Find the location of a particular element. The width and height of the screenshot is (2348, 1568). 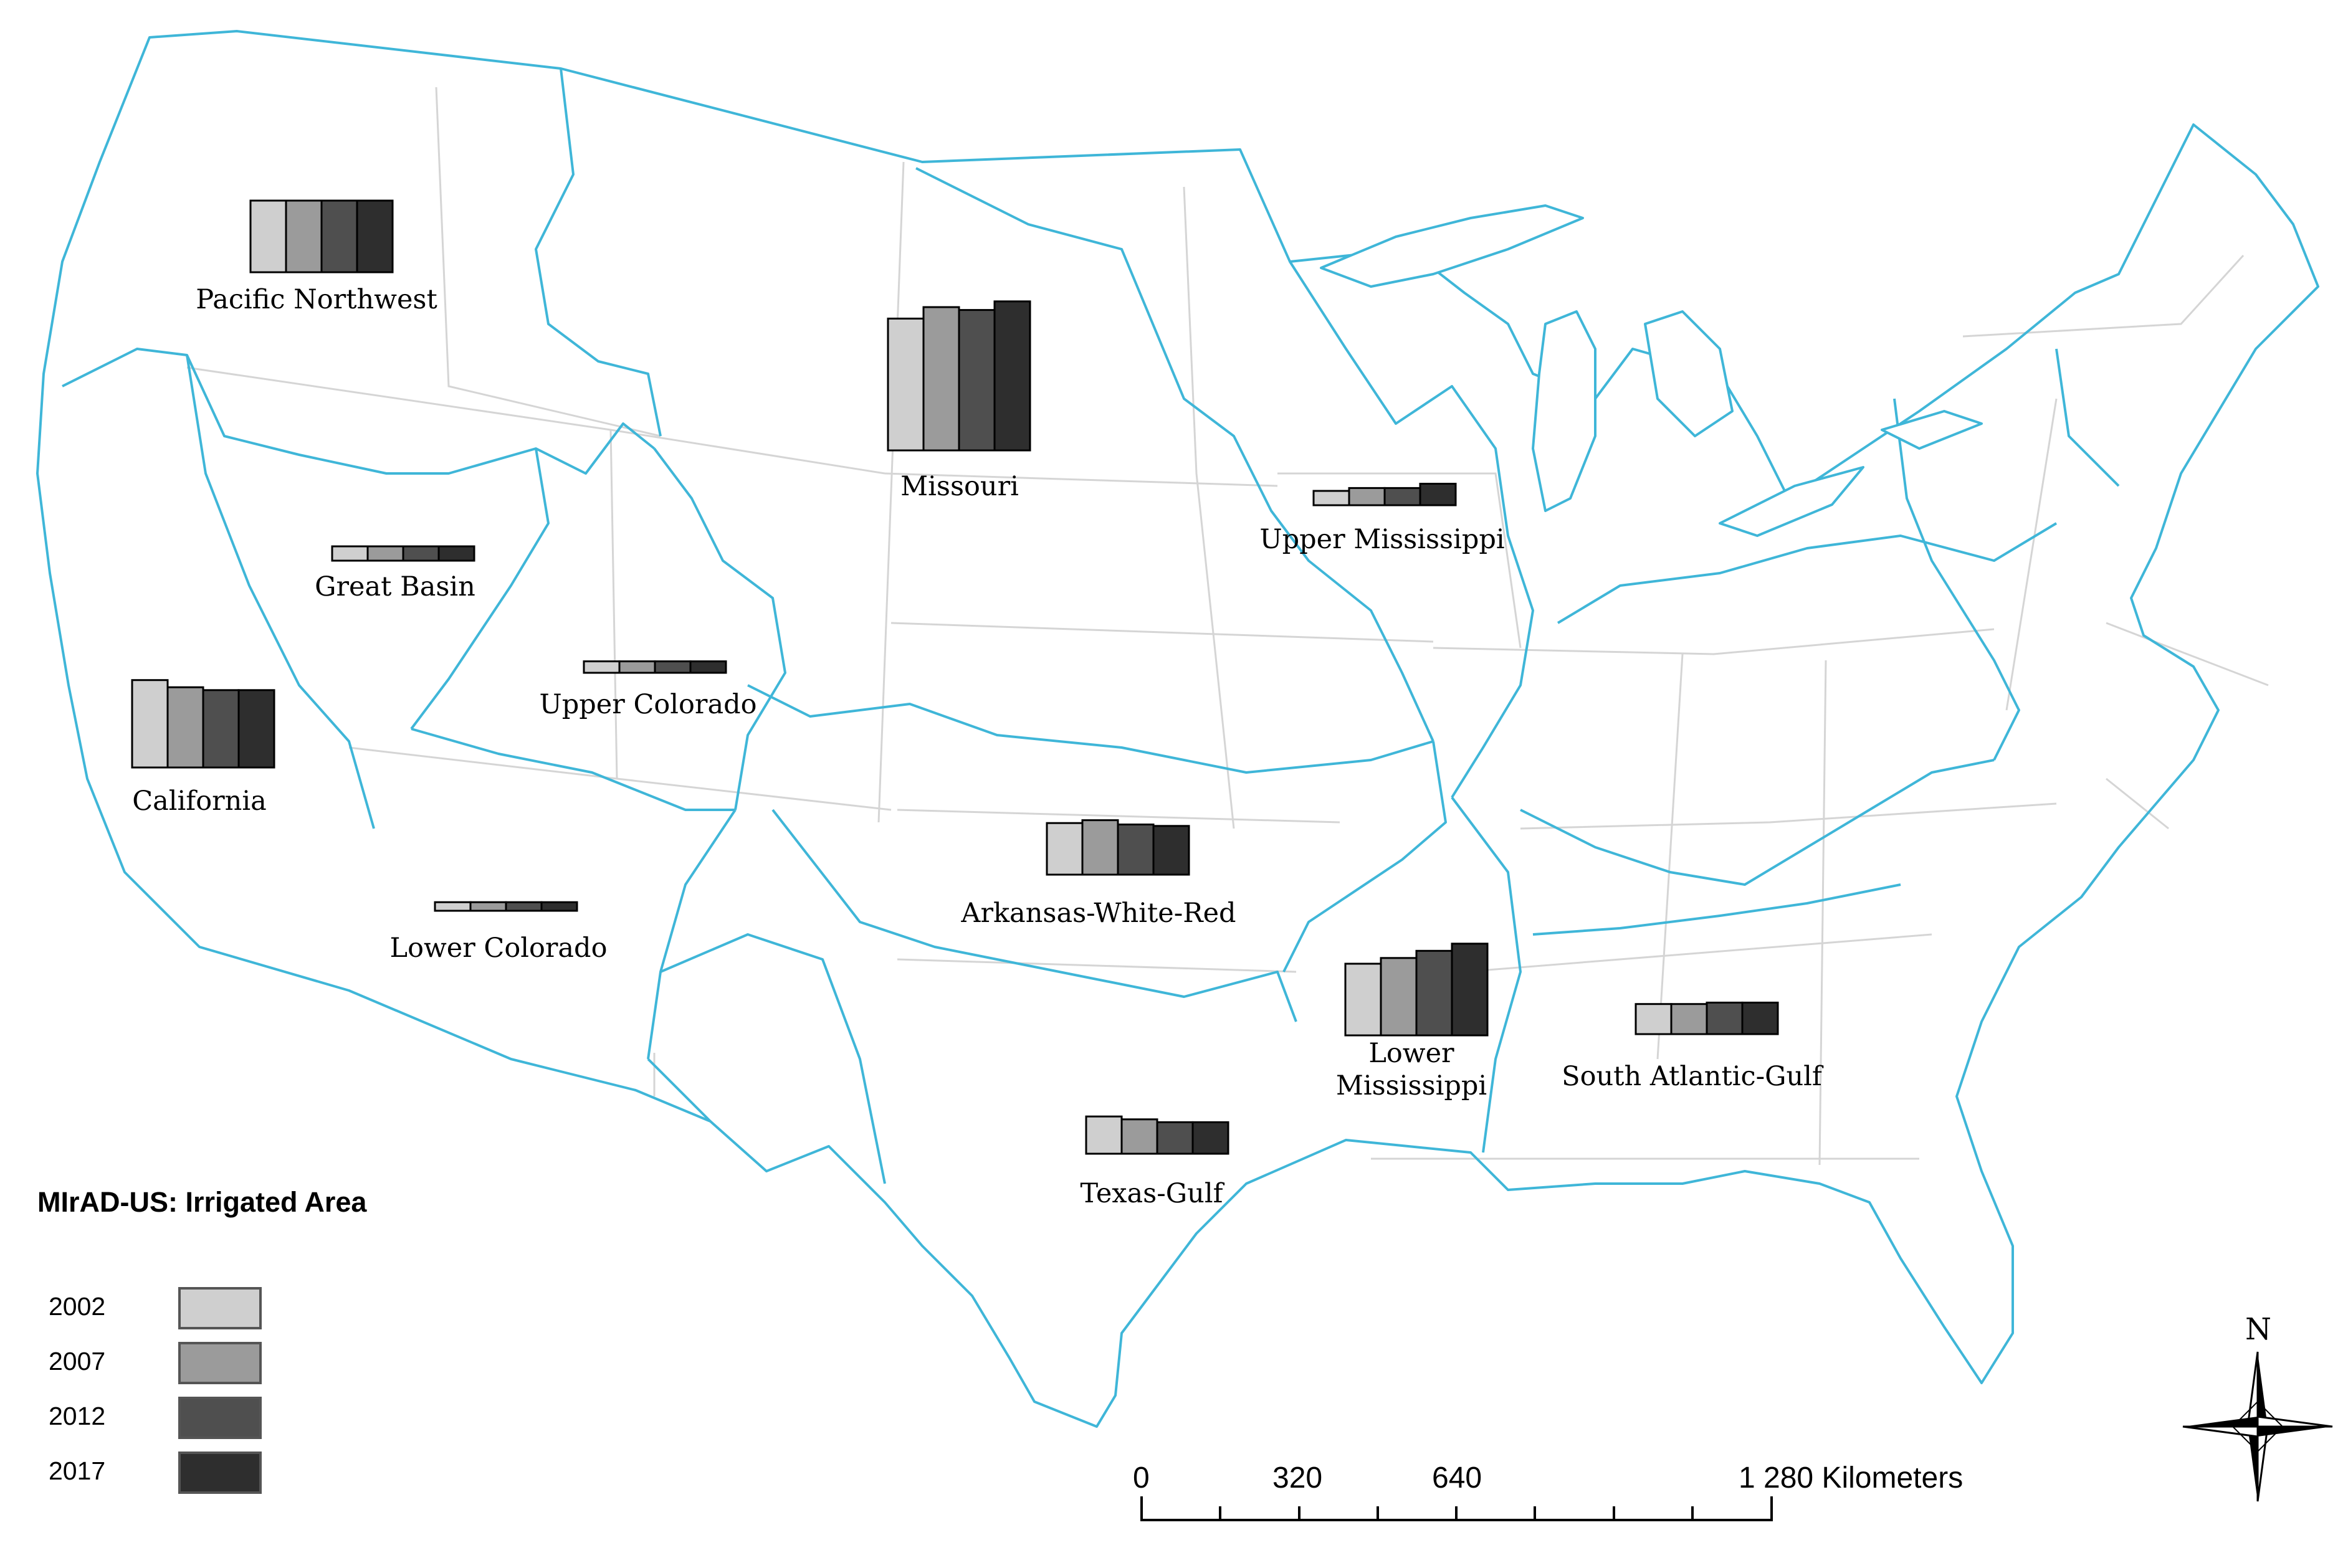

scale-label-0: 0 is located at coordinates (1141, 1477).